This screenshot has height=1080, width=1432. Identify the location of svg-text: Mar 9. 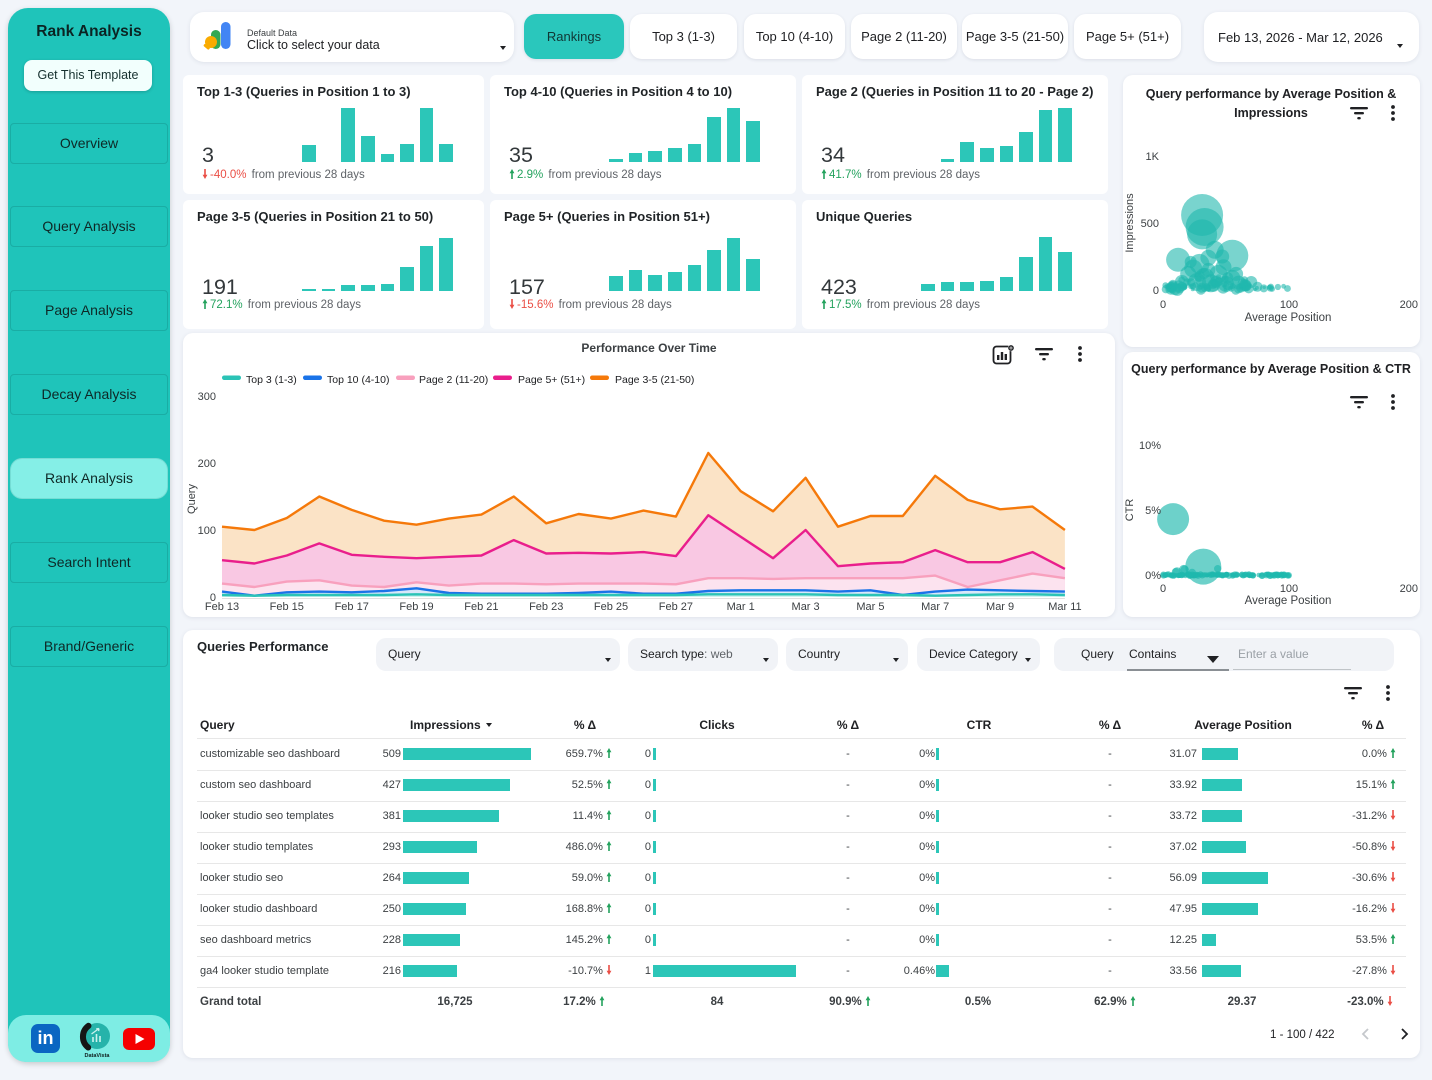
(1000, 607).